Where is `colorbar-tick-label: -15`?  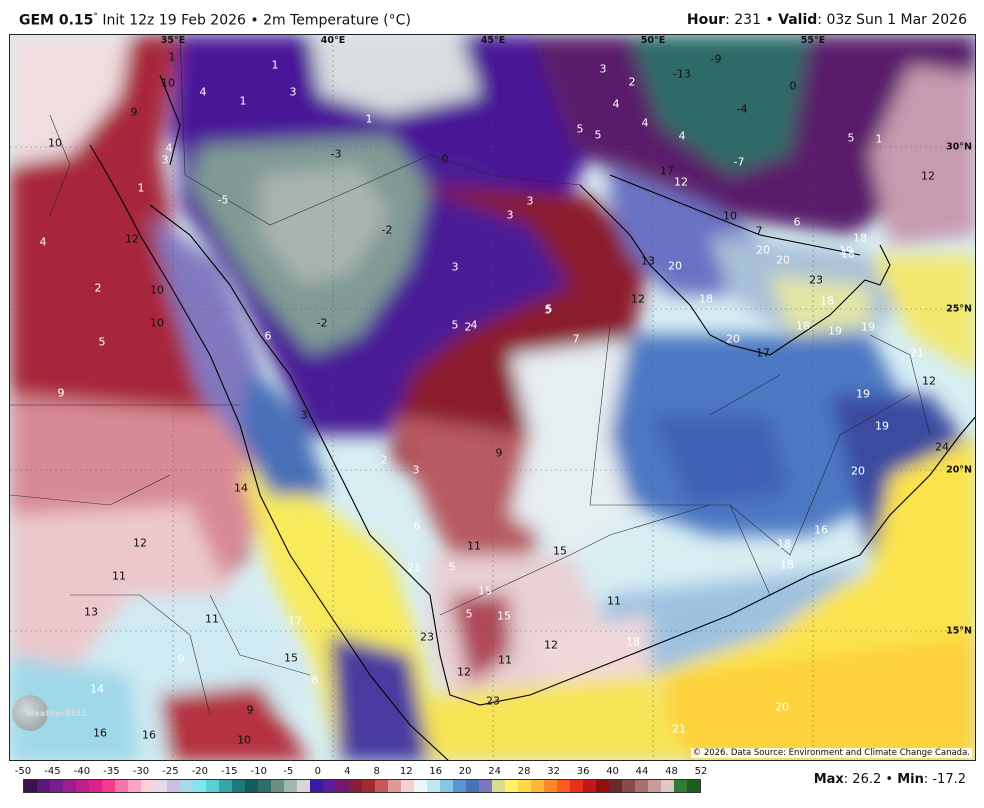
colorbar-tick-label: -15 is located at coordinates (229, 771).